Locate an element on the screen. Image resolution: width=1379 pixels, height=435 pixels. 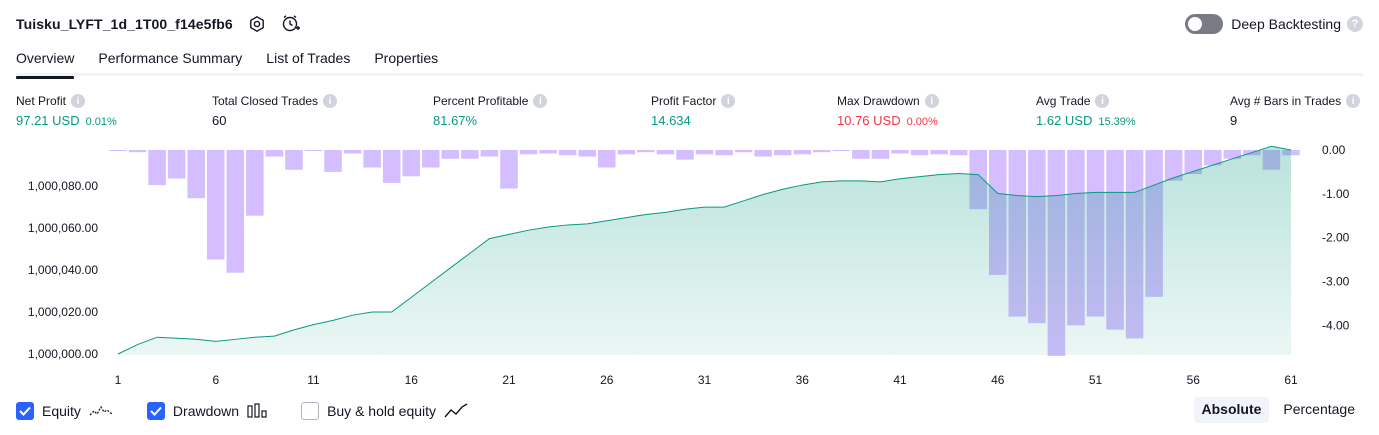
tab-properties: Properties is located at coordinates (406, 58).